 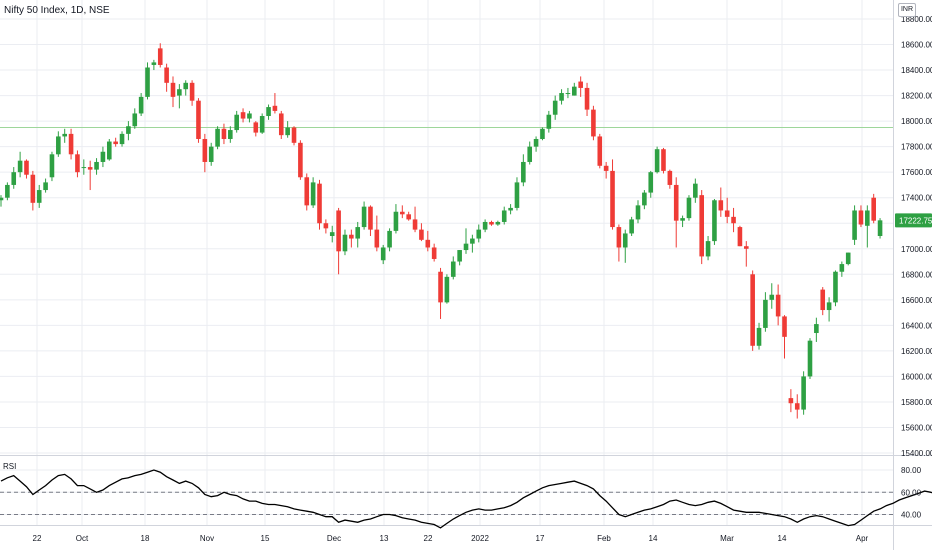 I want to click on price-tick-label: 15600.00, so click(x=916, y=427).